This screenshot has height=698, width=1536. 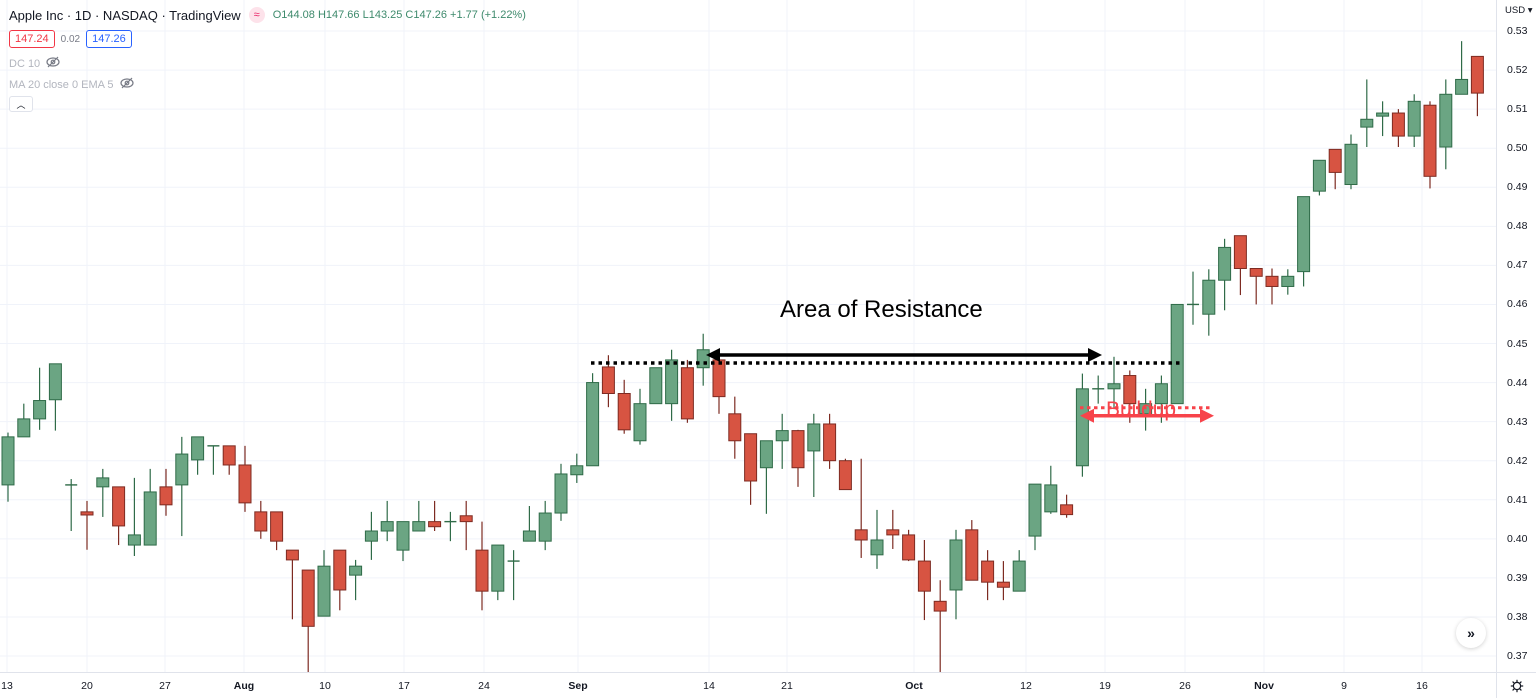 I want to click on resistance-label: Area of Resistance, so click(x=881, y=309).